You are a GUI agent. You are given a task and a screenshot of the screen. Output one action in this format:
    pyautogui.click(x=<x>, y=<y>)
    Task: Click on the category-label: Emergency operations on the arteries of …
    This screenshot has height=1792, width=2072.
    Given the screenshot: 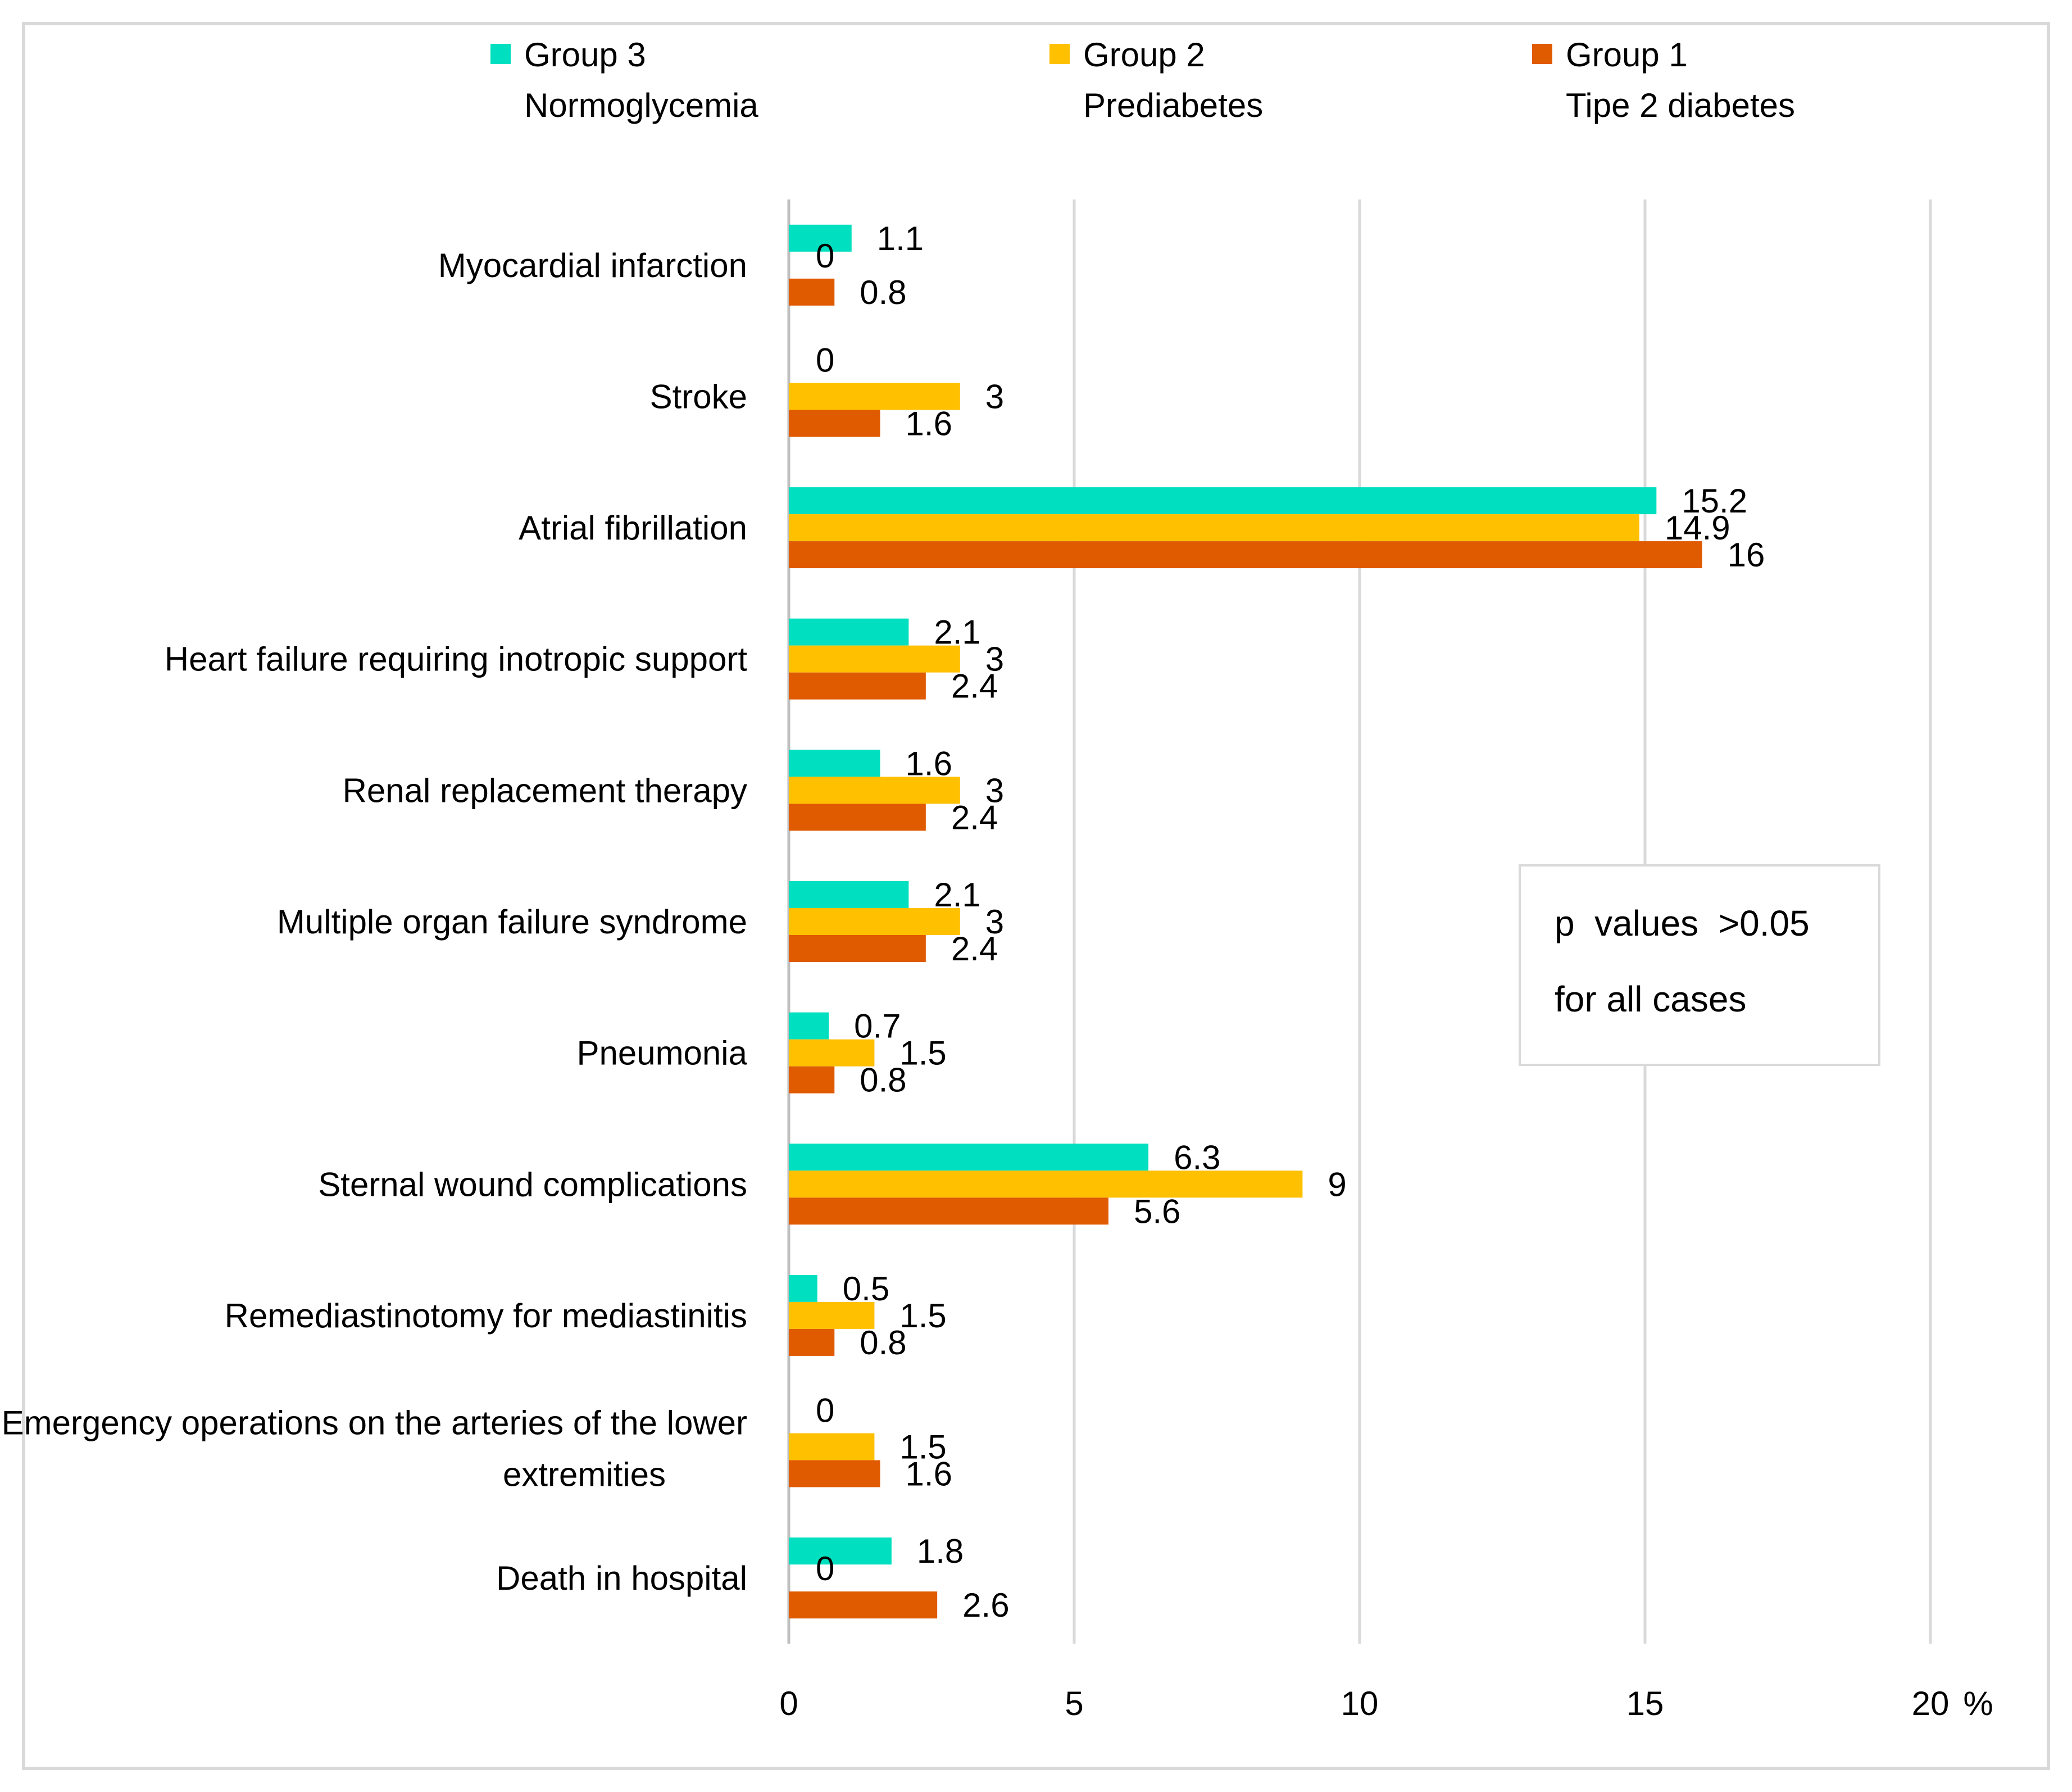 What is the action you would take?
    pyautogui.click(x=374, y=1449)
    